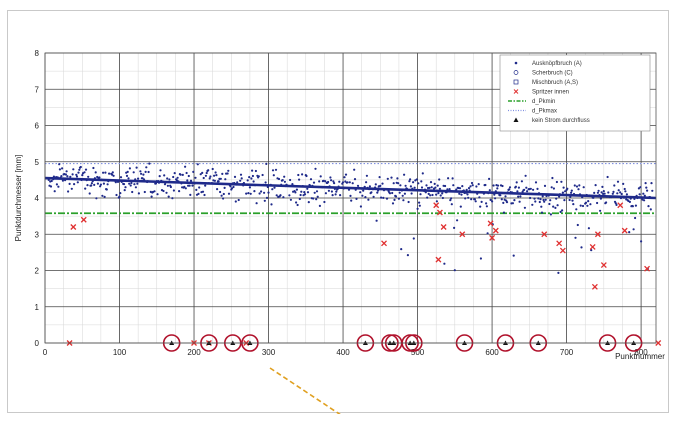 Image resolution: width=677 pixels, height=421 pixels. What do you see at coordinates (492, 352) in the screenshot?
I see `x-tick-label: 600` at bounding box center [492, 352].